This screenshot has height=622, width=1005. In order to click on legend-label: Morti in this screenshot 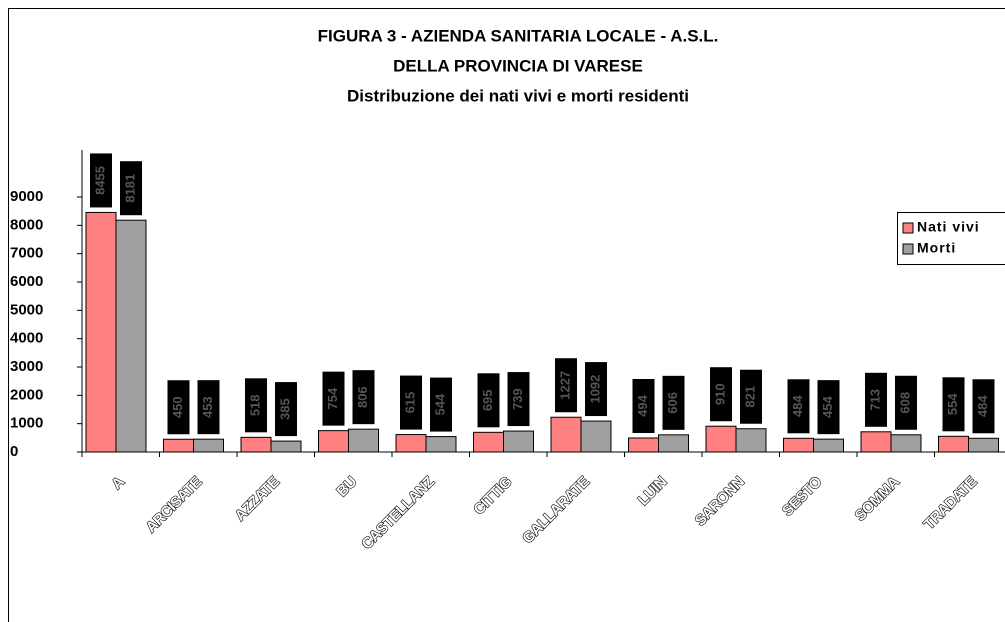, I will do `click(936, 248)`.